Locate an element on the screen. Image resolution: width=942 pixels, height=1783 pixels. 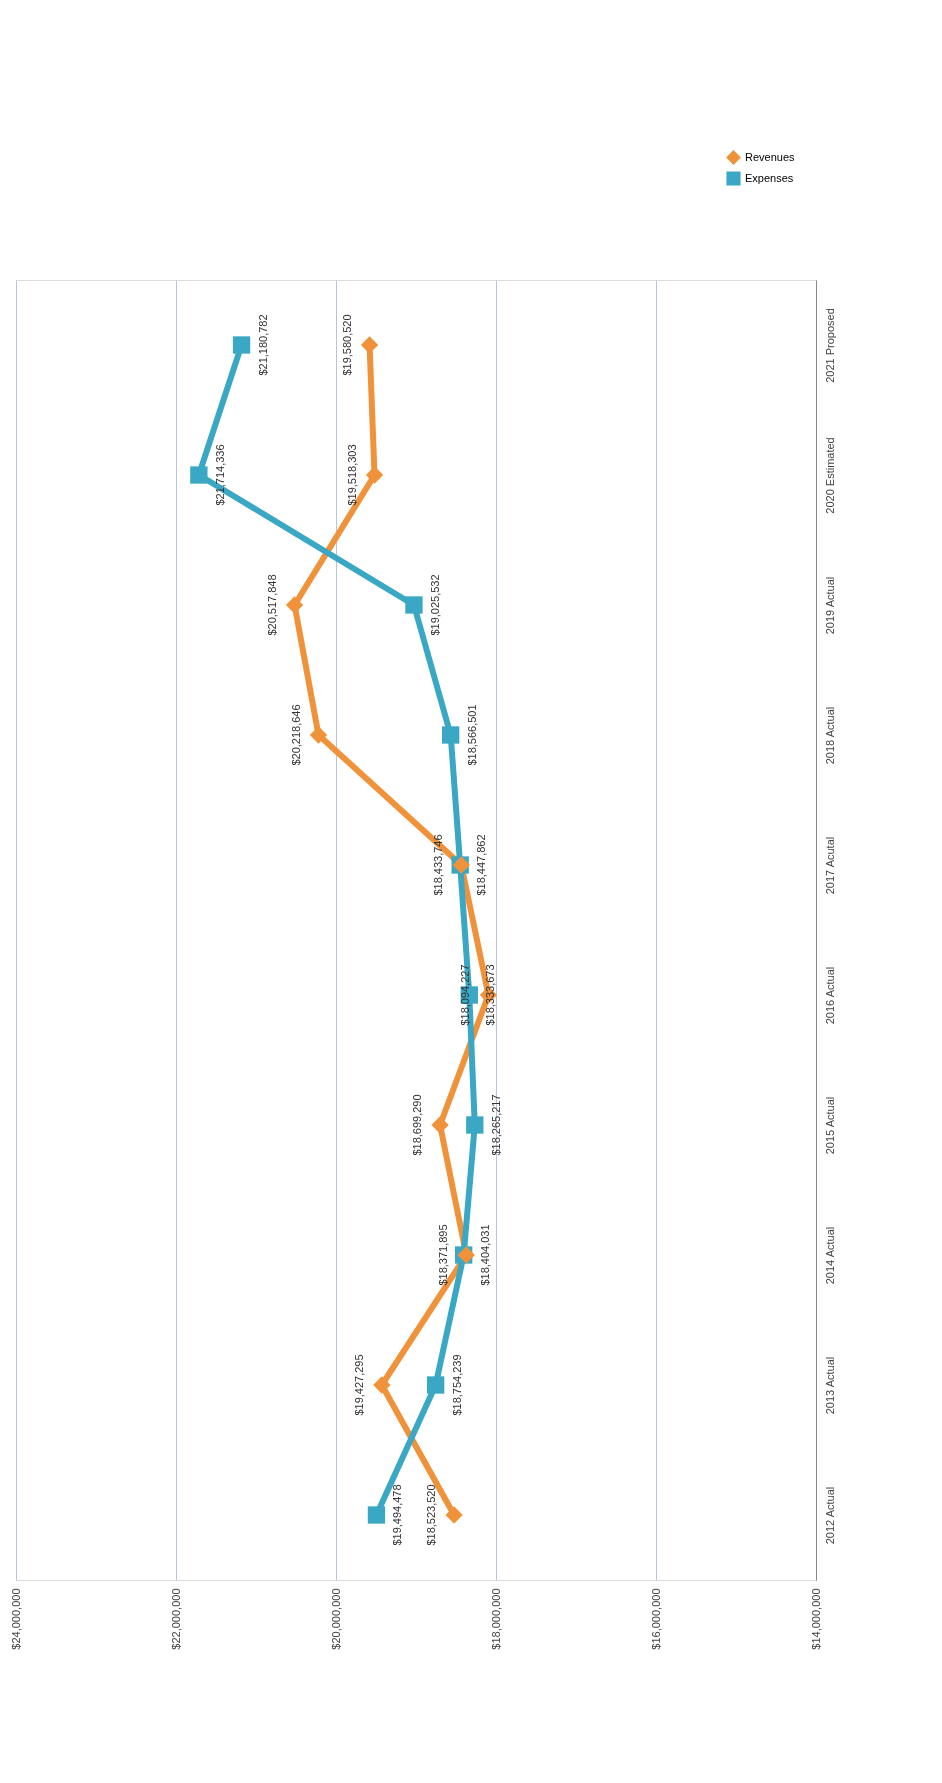
data-label: $18,566,501 is located at coordinates (471, 735).